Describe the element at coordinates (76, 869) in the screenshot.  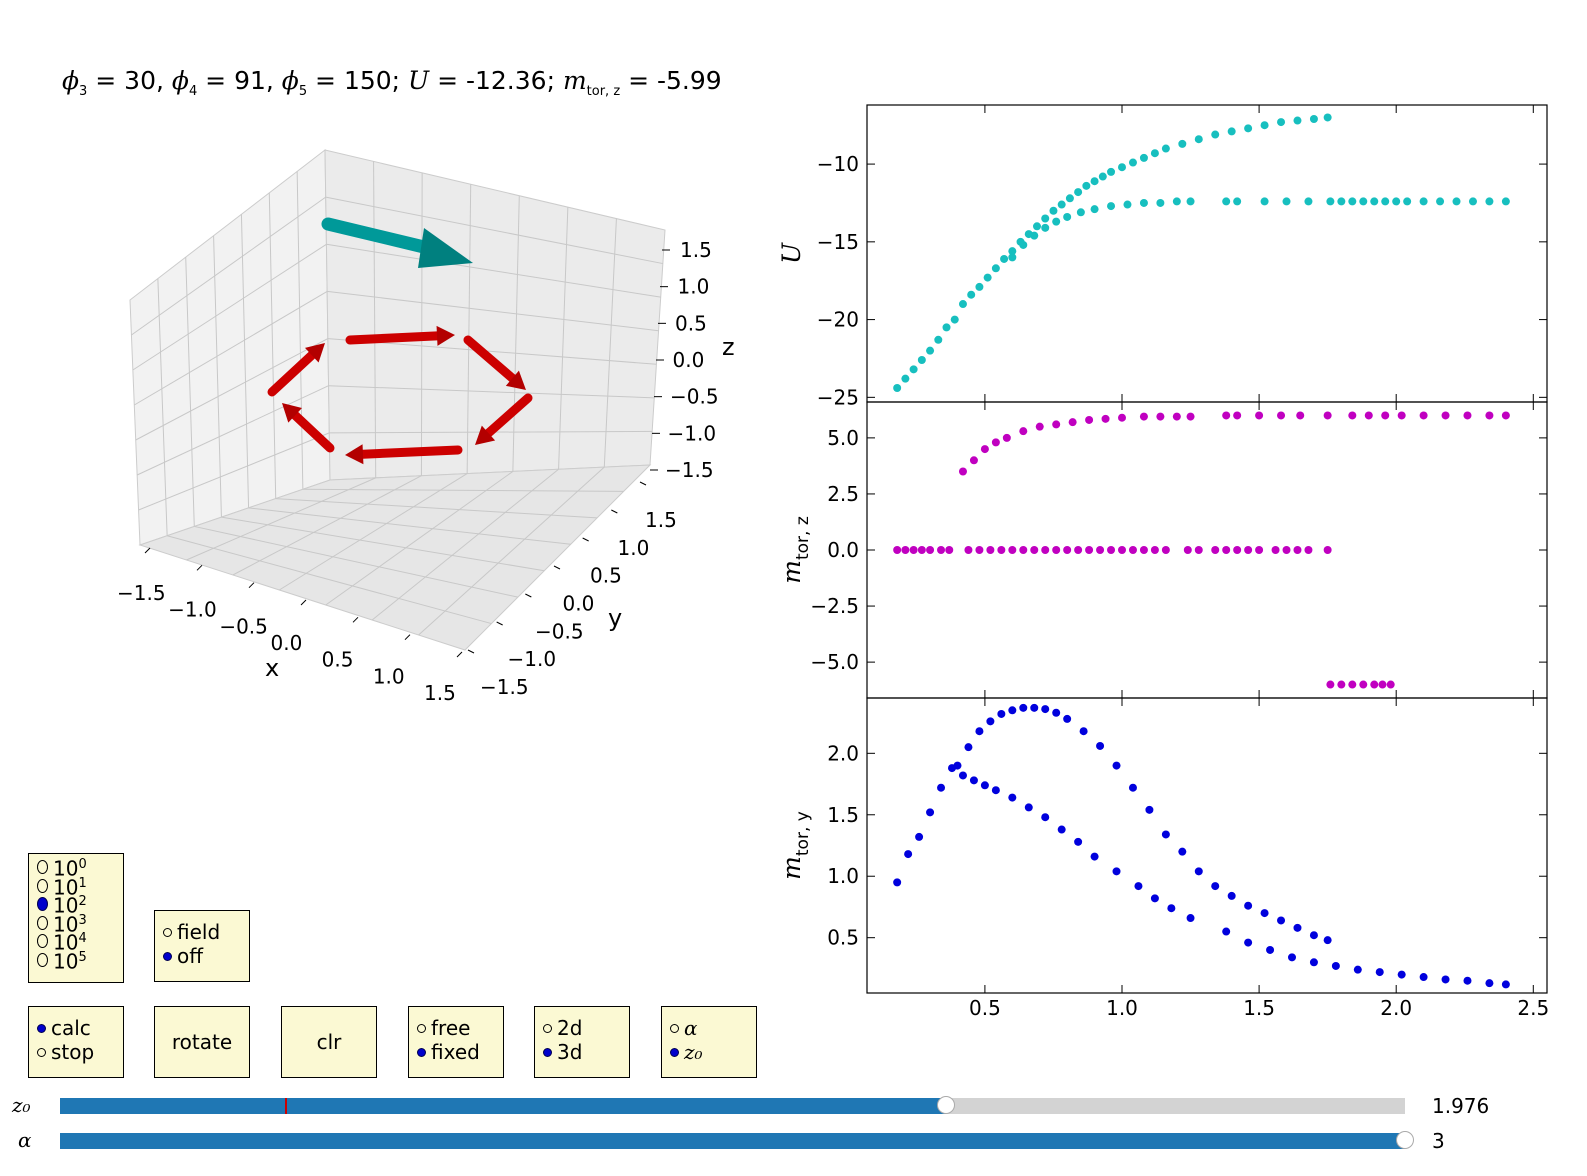
I see `radio-option: 100` at that location.